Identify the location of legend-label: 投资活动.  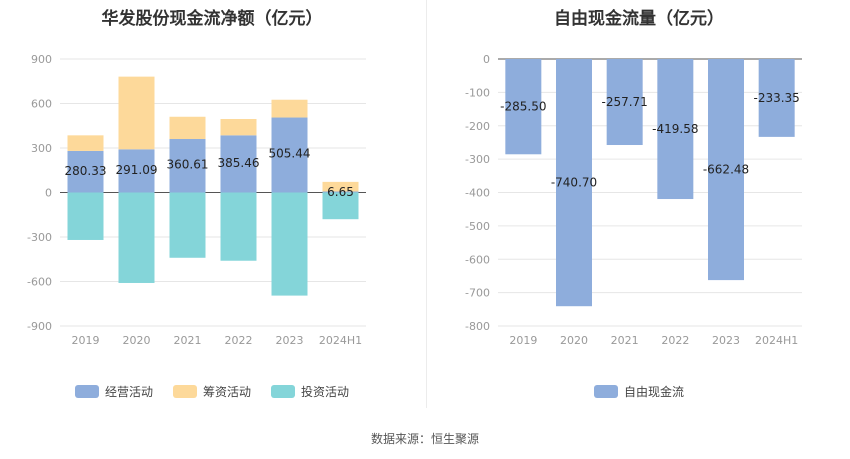
(325, 392).